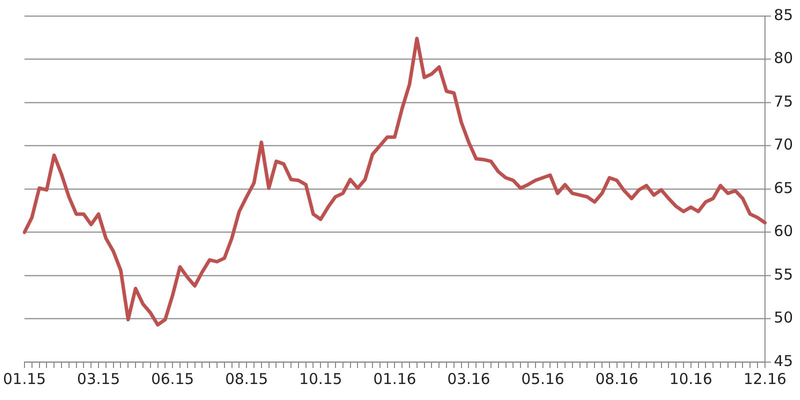 This screenshot has height=400, width=800. Describe the element at coordinates (784, 274) in the screenshot. I see `y-tick-label: 55` at that location.